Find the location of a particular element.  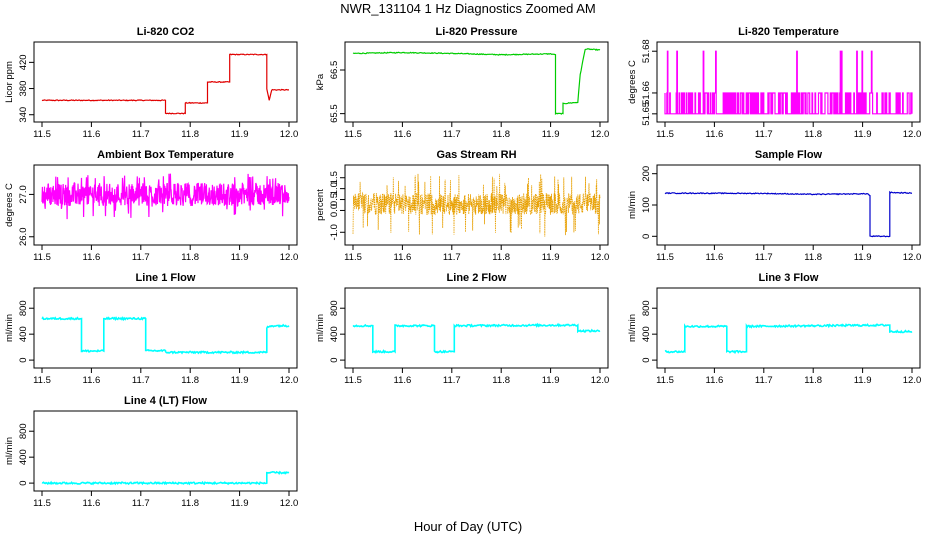

y-tick-label: 0 is located at coordinates (334, 359).